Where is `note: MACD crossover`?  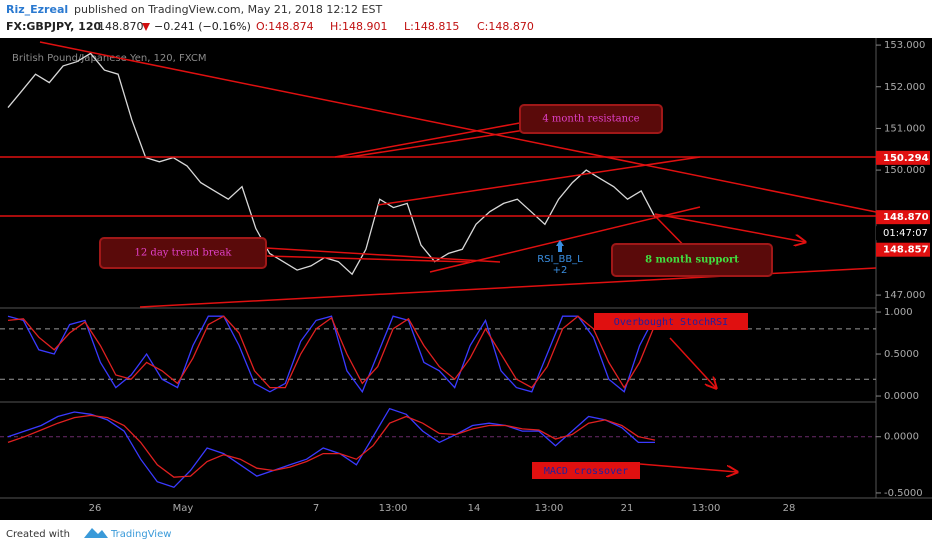 note: MACD crossover is located at coordinates (586, 471).